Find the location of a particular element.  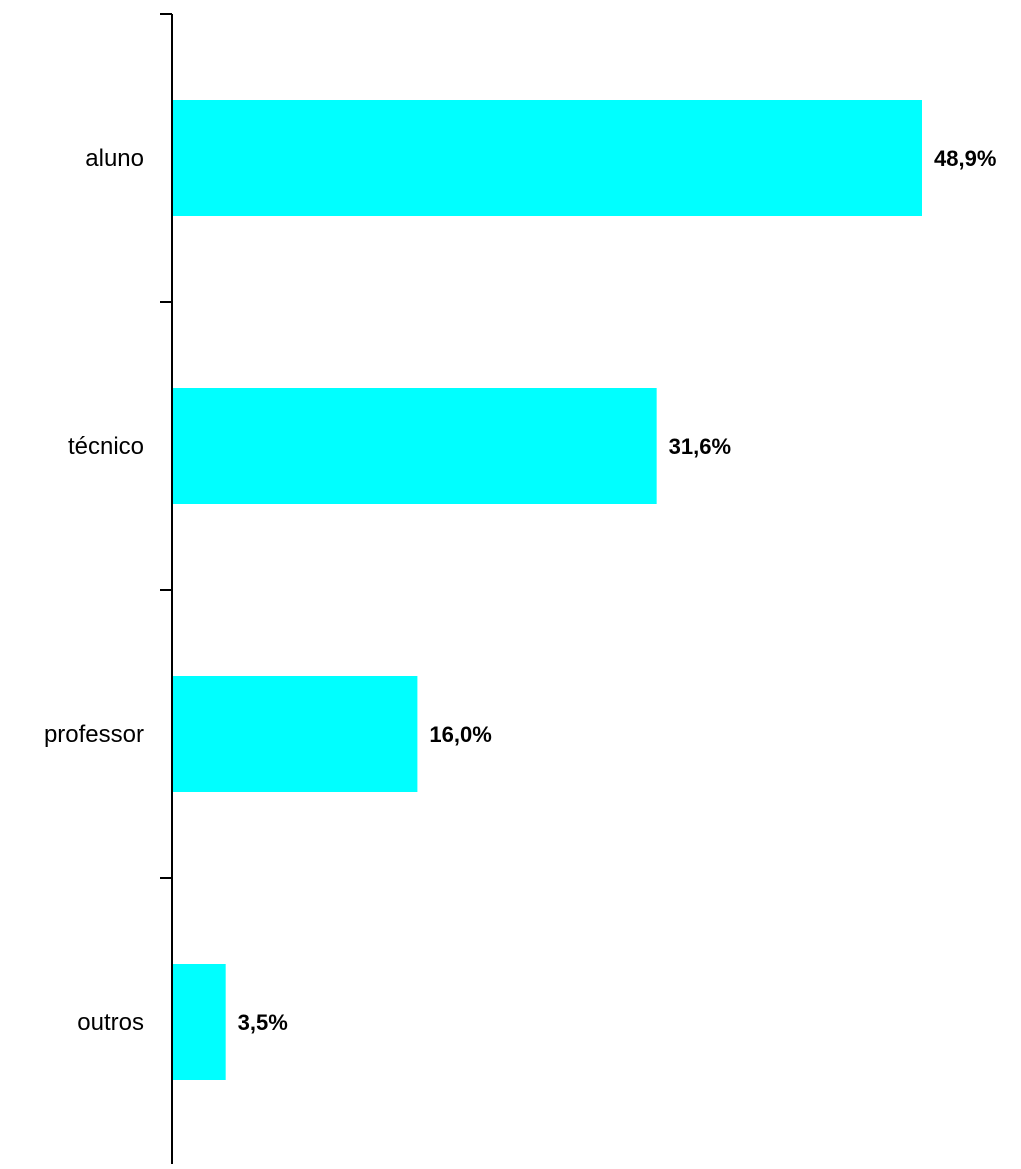

bar-outros is located at coordinates (199, 1022).